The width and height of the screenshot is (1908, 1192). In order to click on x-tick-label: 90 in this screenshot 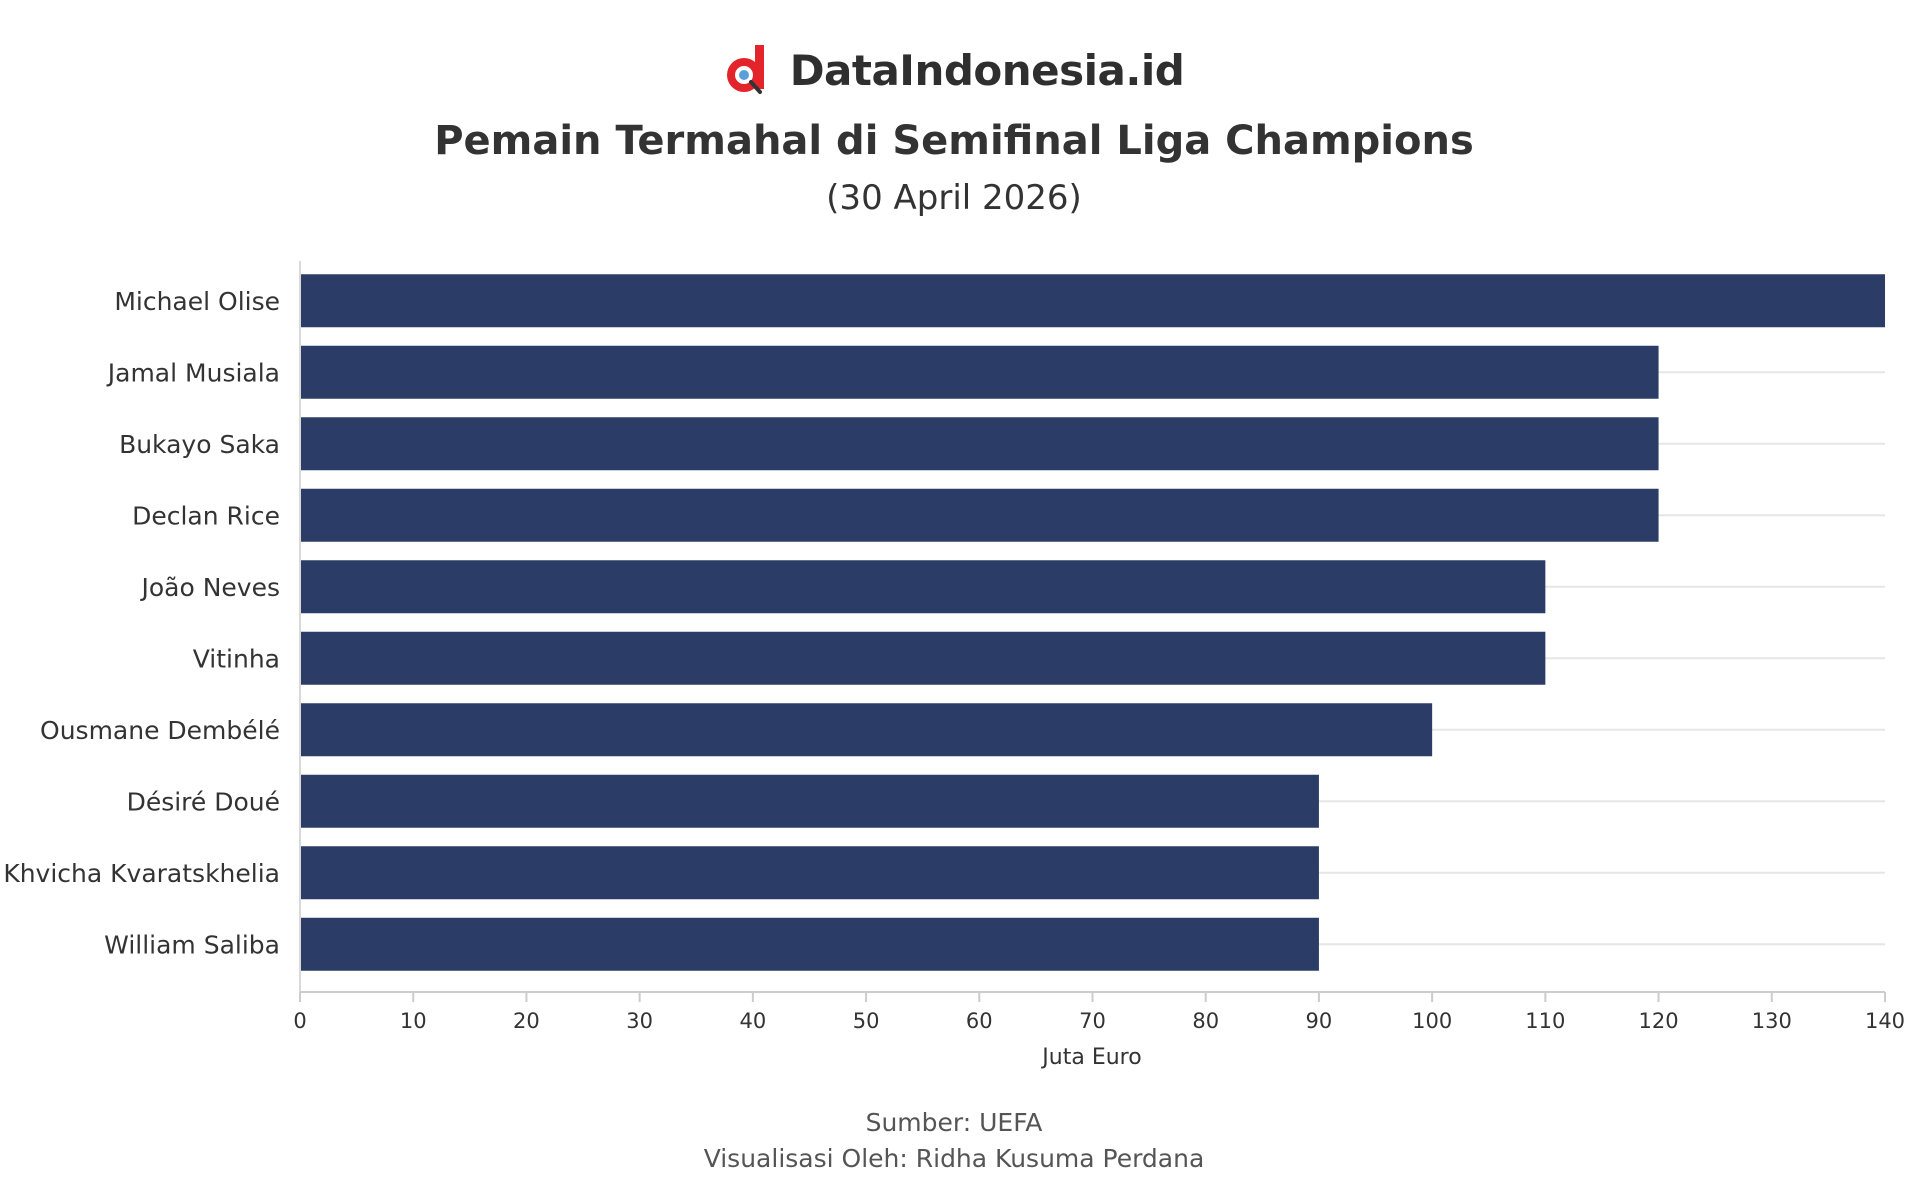, I will do `click(1319, 1021)`.